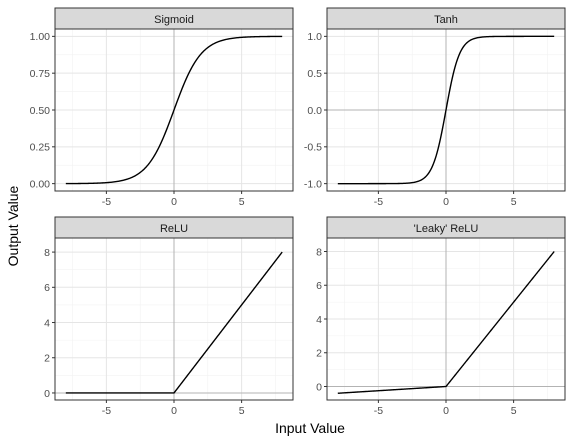  Describe the element at coordinates (446, 20) in the screenshot. I see `facet-strip-label: Tanh` at that location.